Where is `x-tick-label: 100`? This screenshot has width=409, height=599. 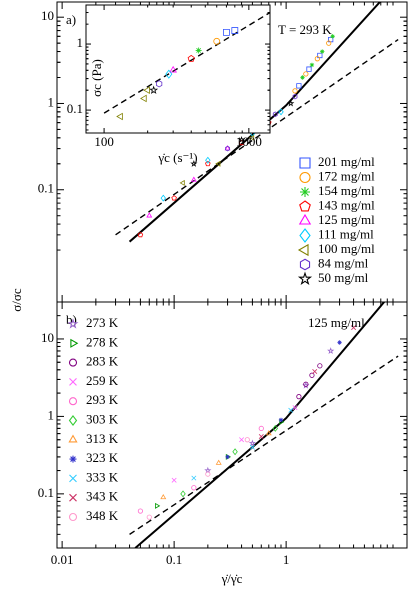 x-tick-label: 100 is located at coordinates (104, 141).